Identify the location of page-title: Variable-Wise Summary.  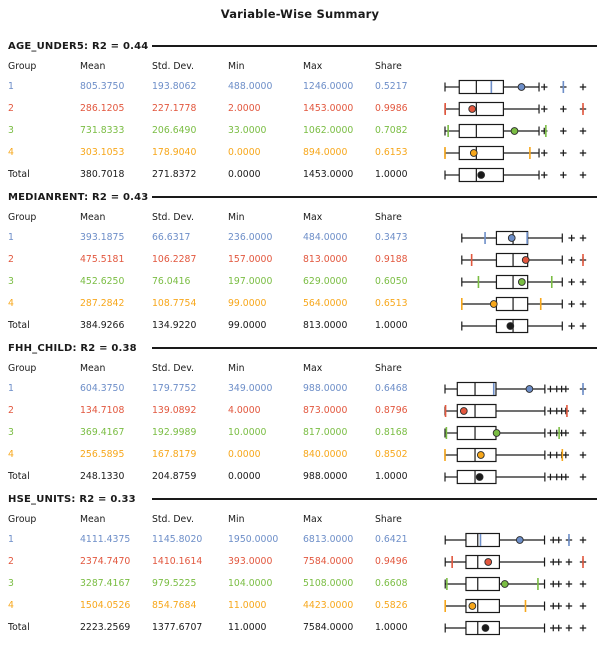
(300, 14).